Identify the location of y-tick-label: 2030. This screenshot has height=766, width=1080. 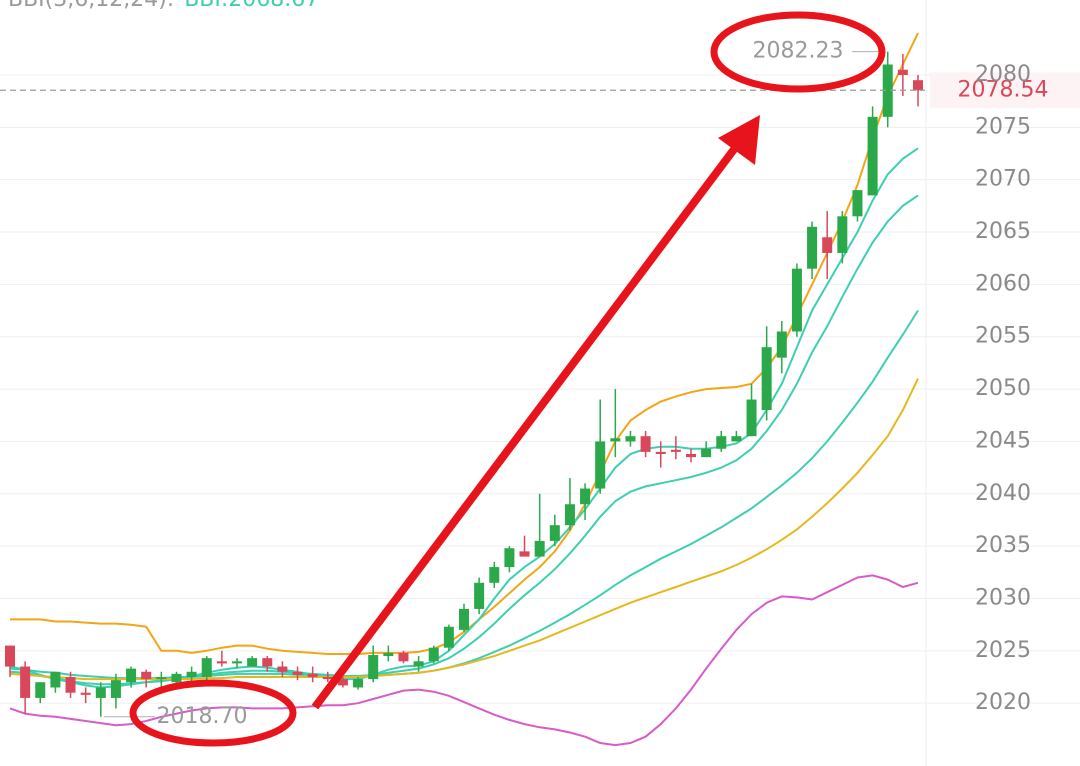
(1003, 597).